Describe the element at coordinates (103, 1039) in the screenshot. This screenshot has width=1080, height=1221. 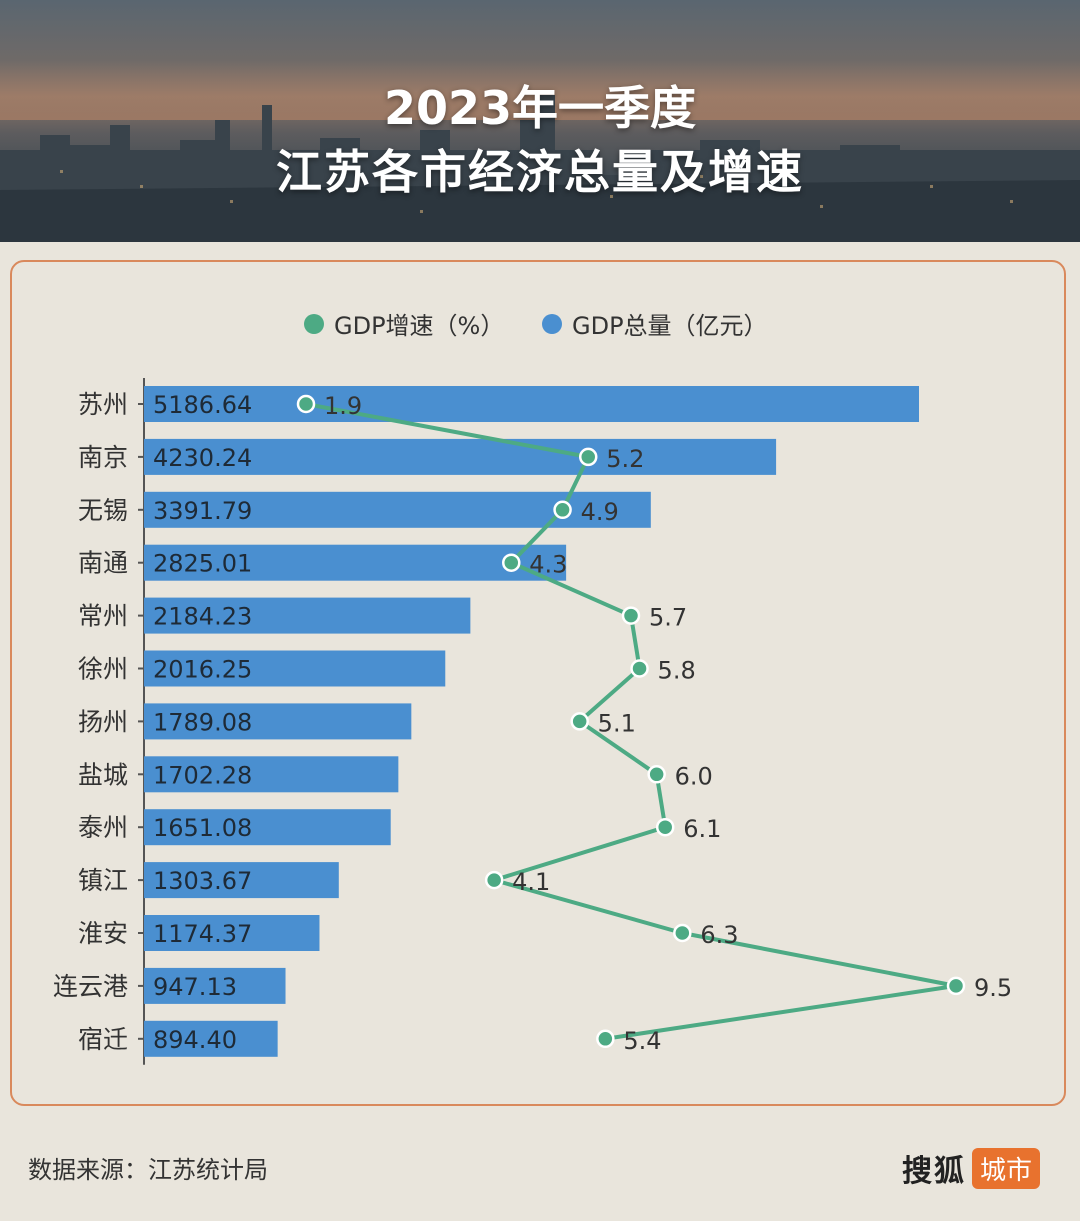
I see `category-label: 宿迁` at that location.